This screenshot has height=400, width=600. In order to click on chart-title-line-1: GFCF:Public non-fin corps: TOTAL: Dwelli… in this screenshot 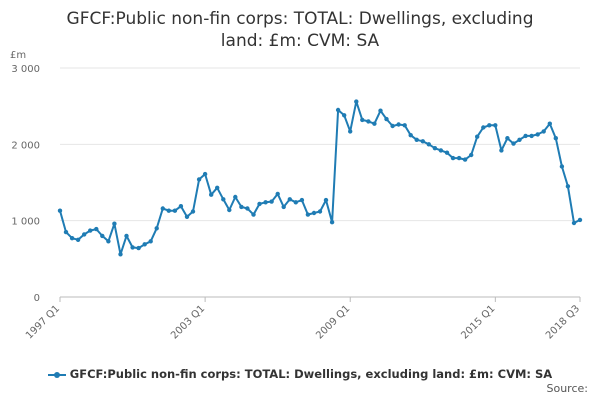, I will do `click(300, 19)`.